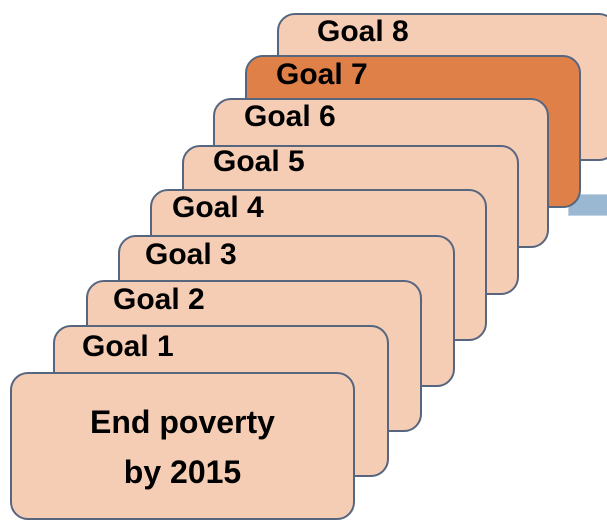  What do you see at coordinates (322, 74) in the screenshot?
I see `goal-7-label: Goal 7` at bounding box center [322, 74].